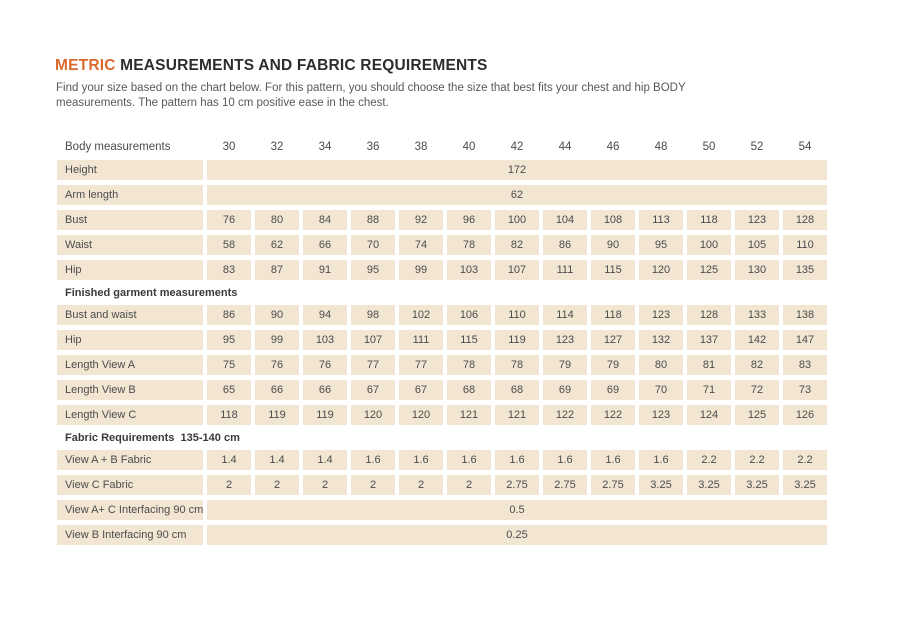  Describe the element at coordinates (805, 390) in the screenshot. I see `row-value: 73` at that location.